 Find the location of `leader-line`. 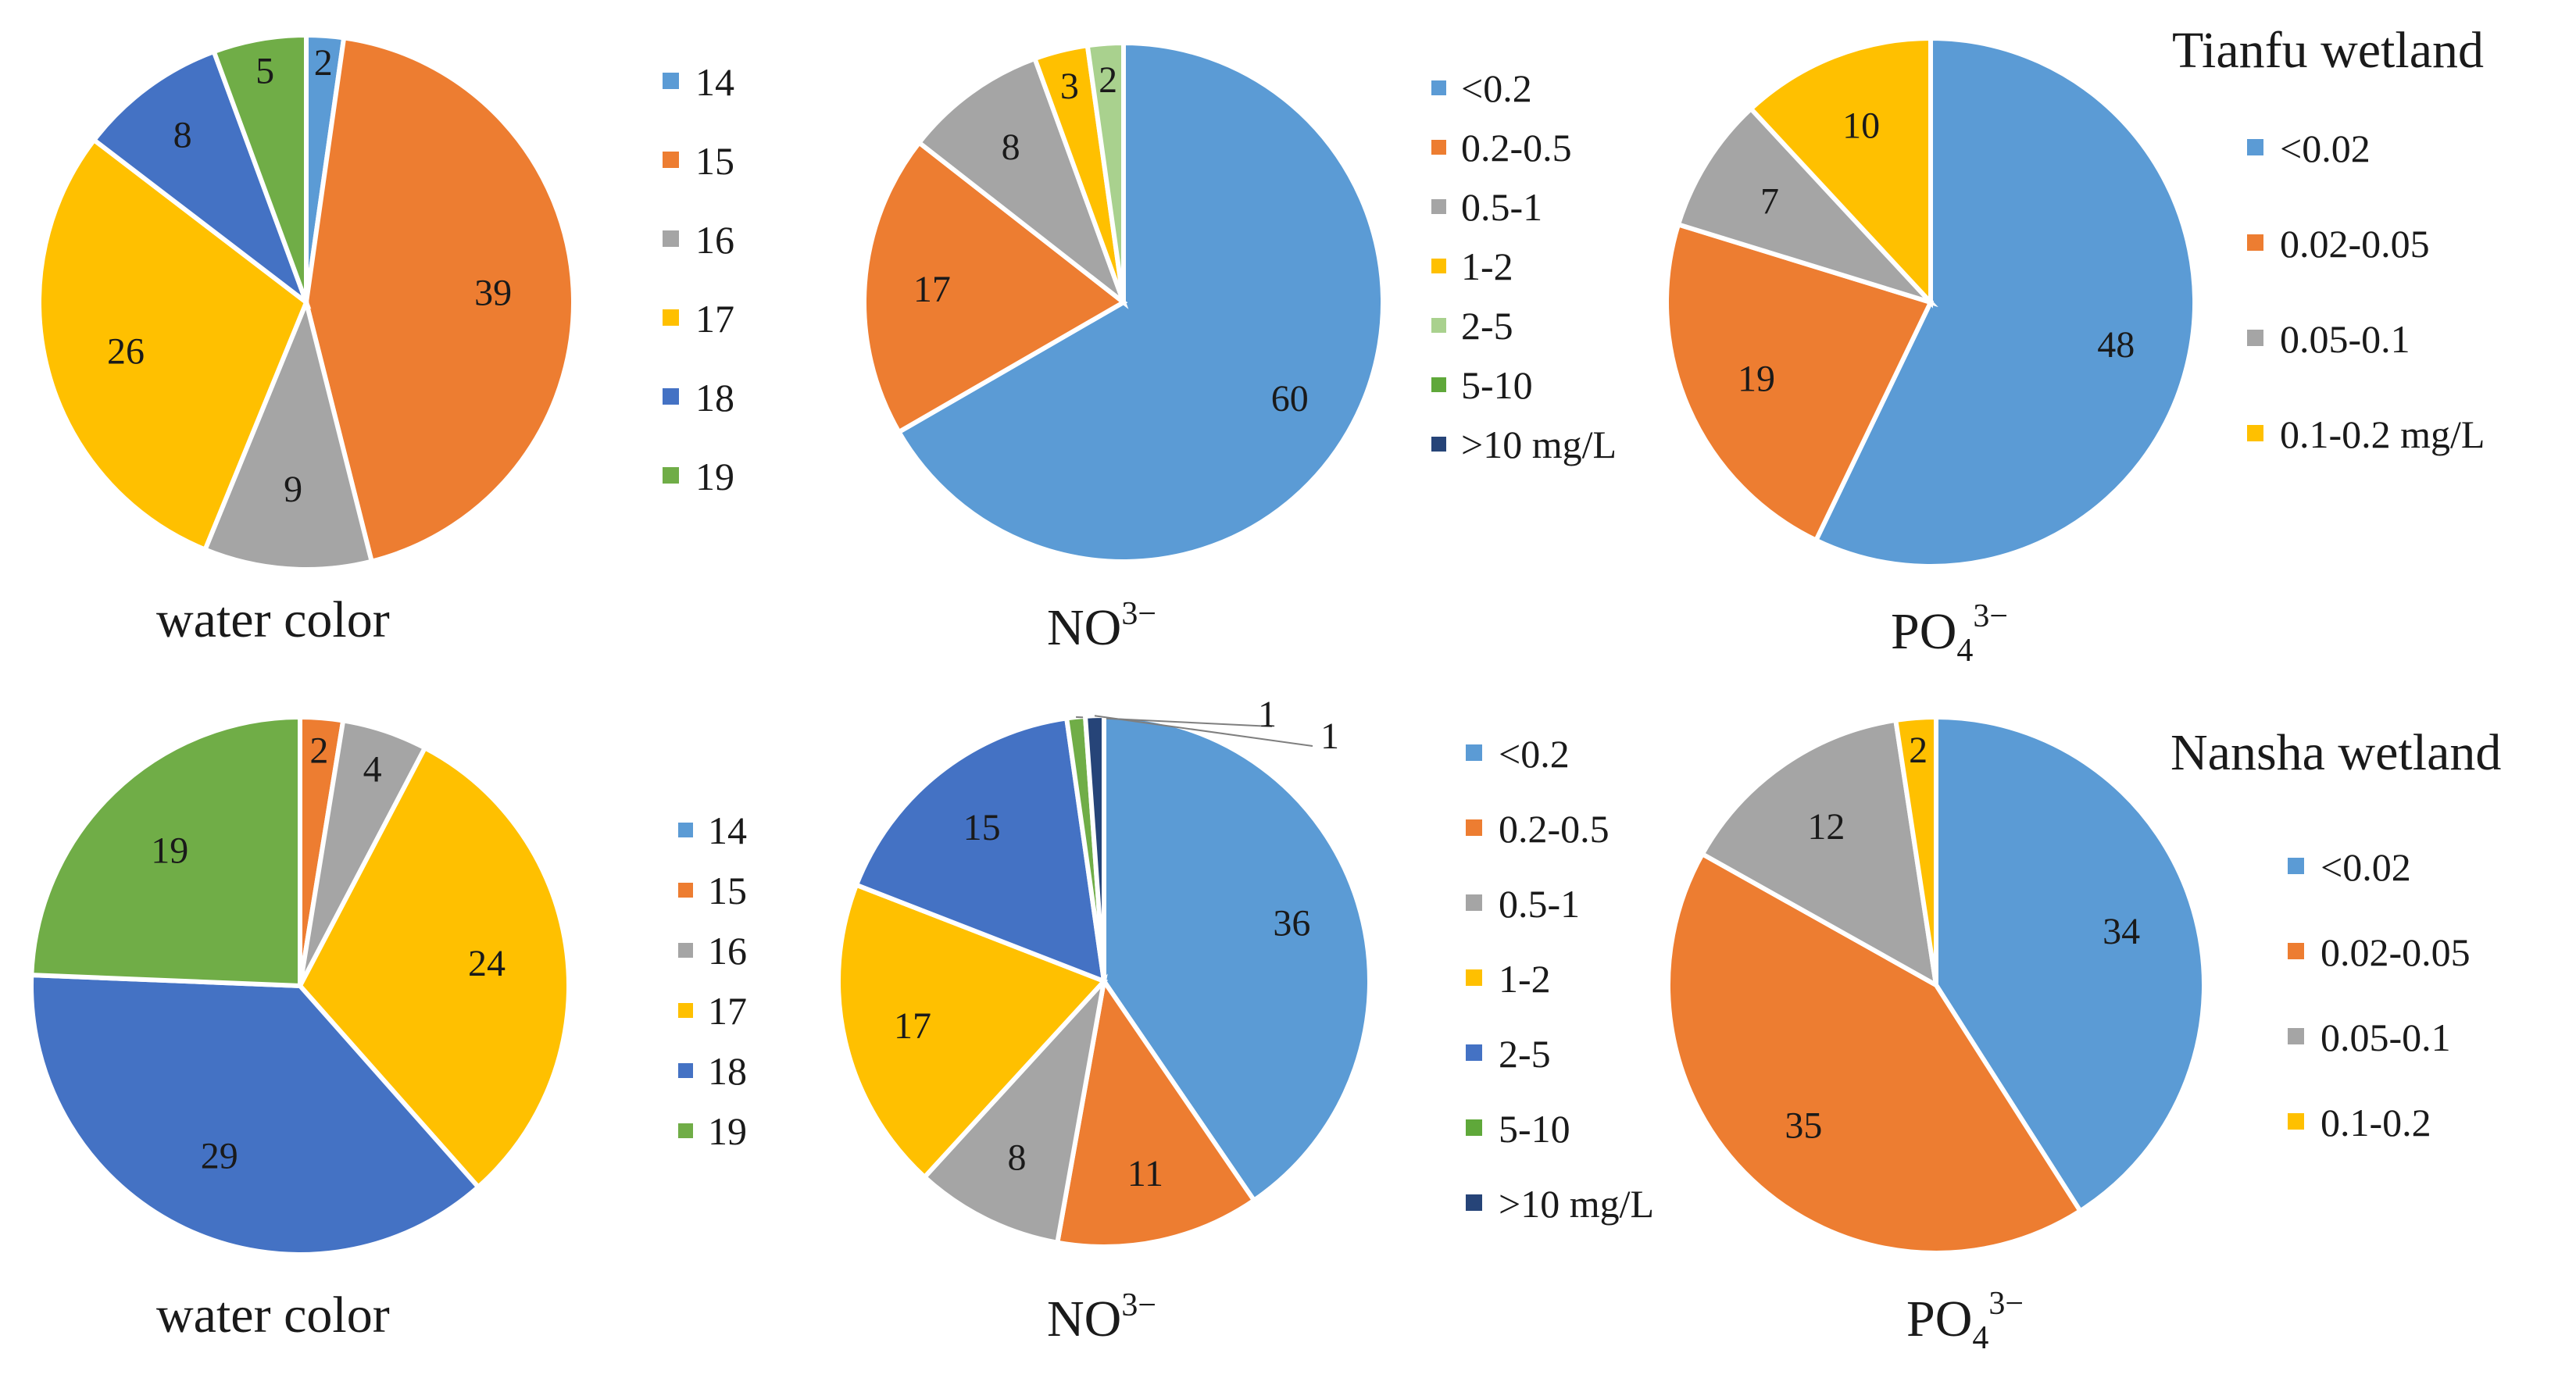

leader-line is located at coordinates (1203, 731).